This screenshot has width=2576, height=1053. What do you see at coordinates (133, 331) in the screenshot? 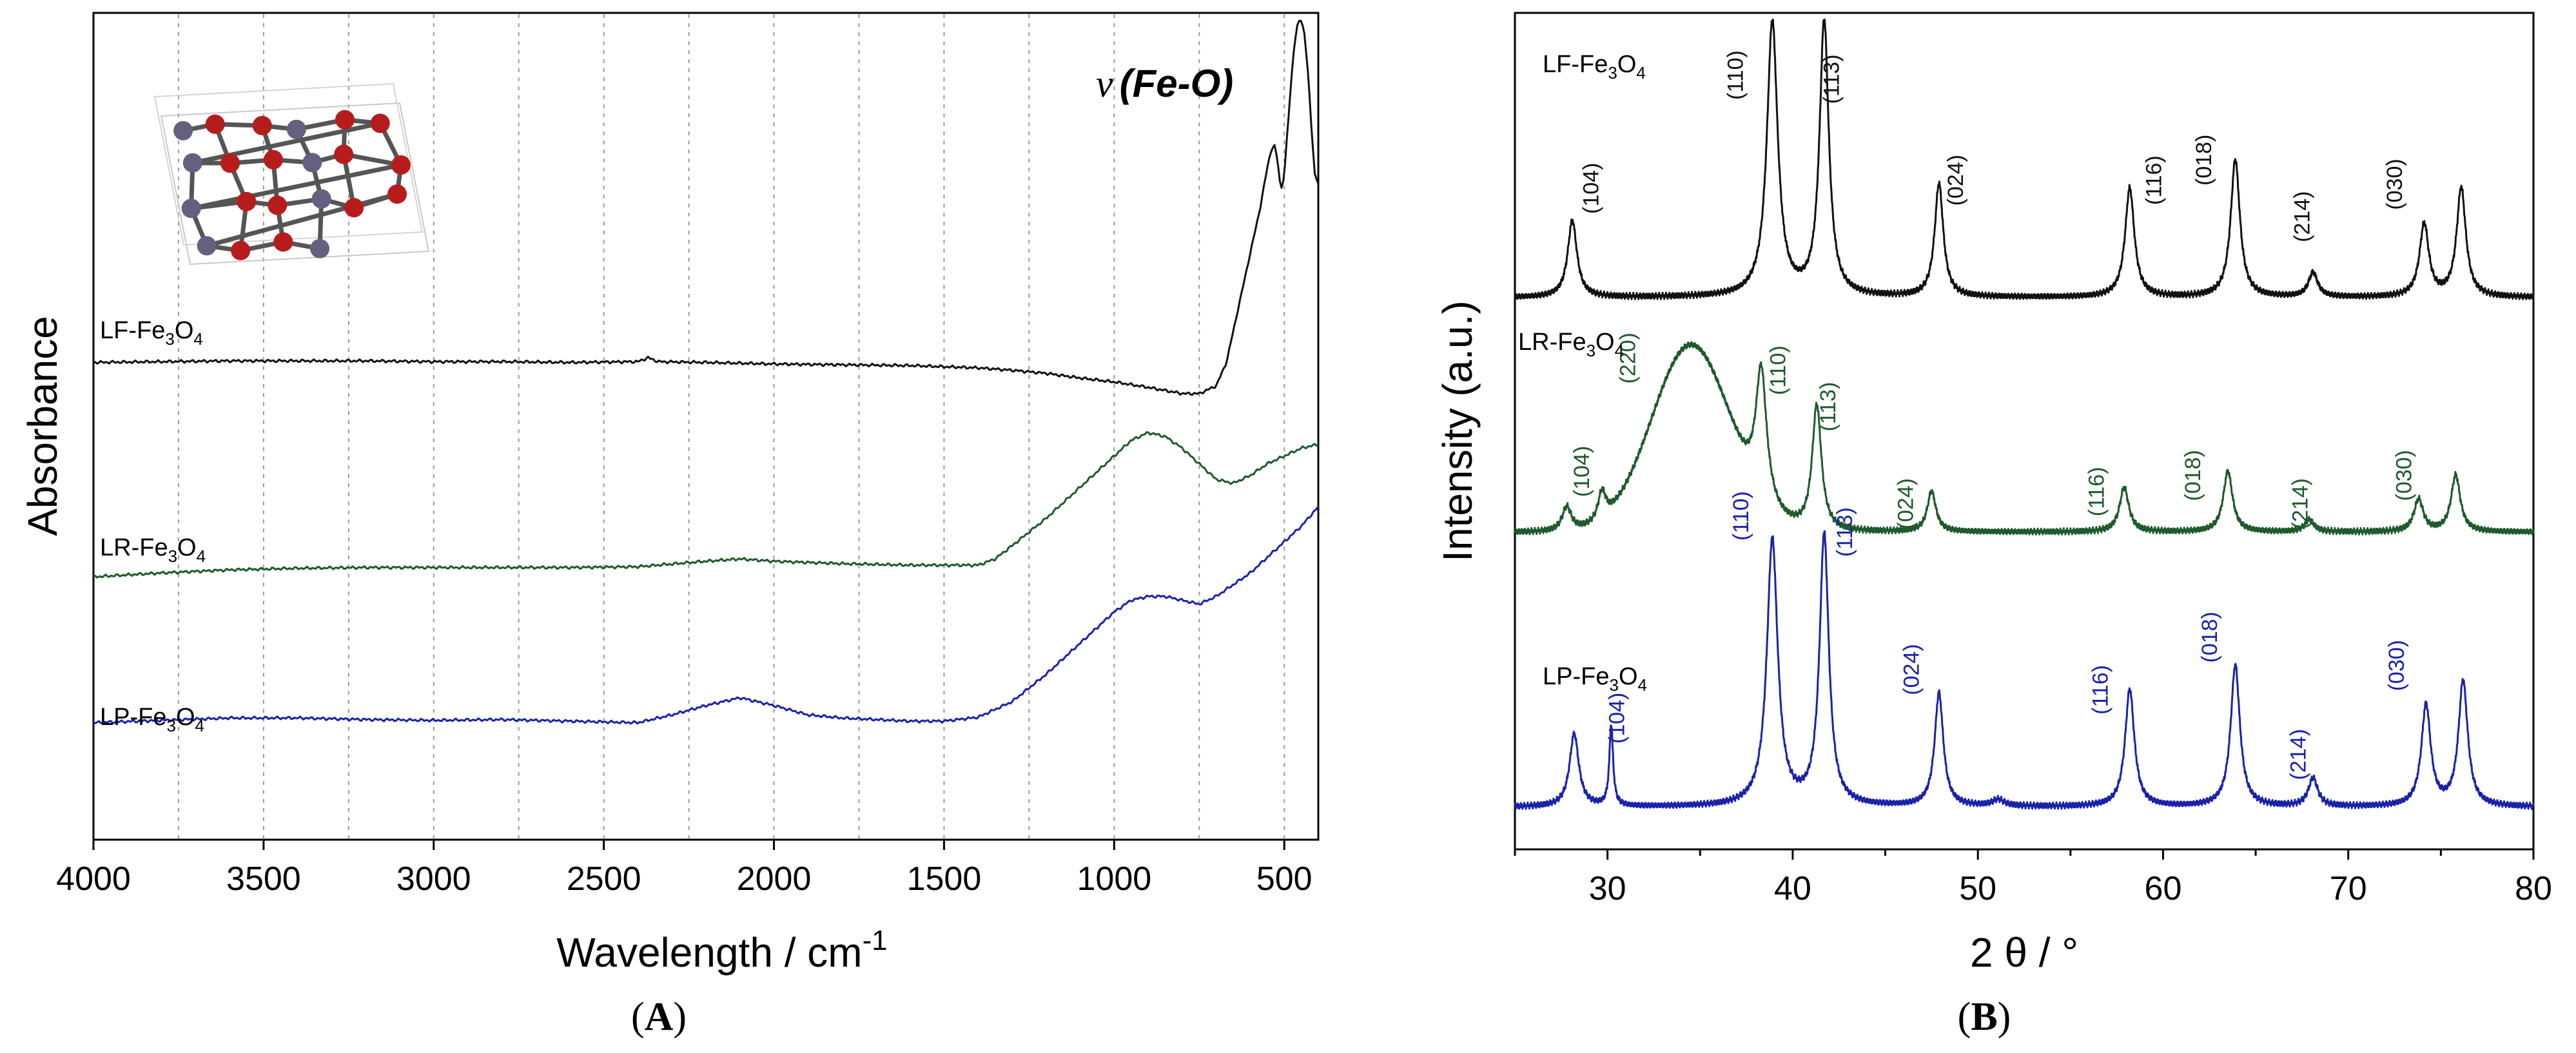
I see `lf-ir-part-0: LF-Fe` at bounding box center [133, 331].